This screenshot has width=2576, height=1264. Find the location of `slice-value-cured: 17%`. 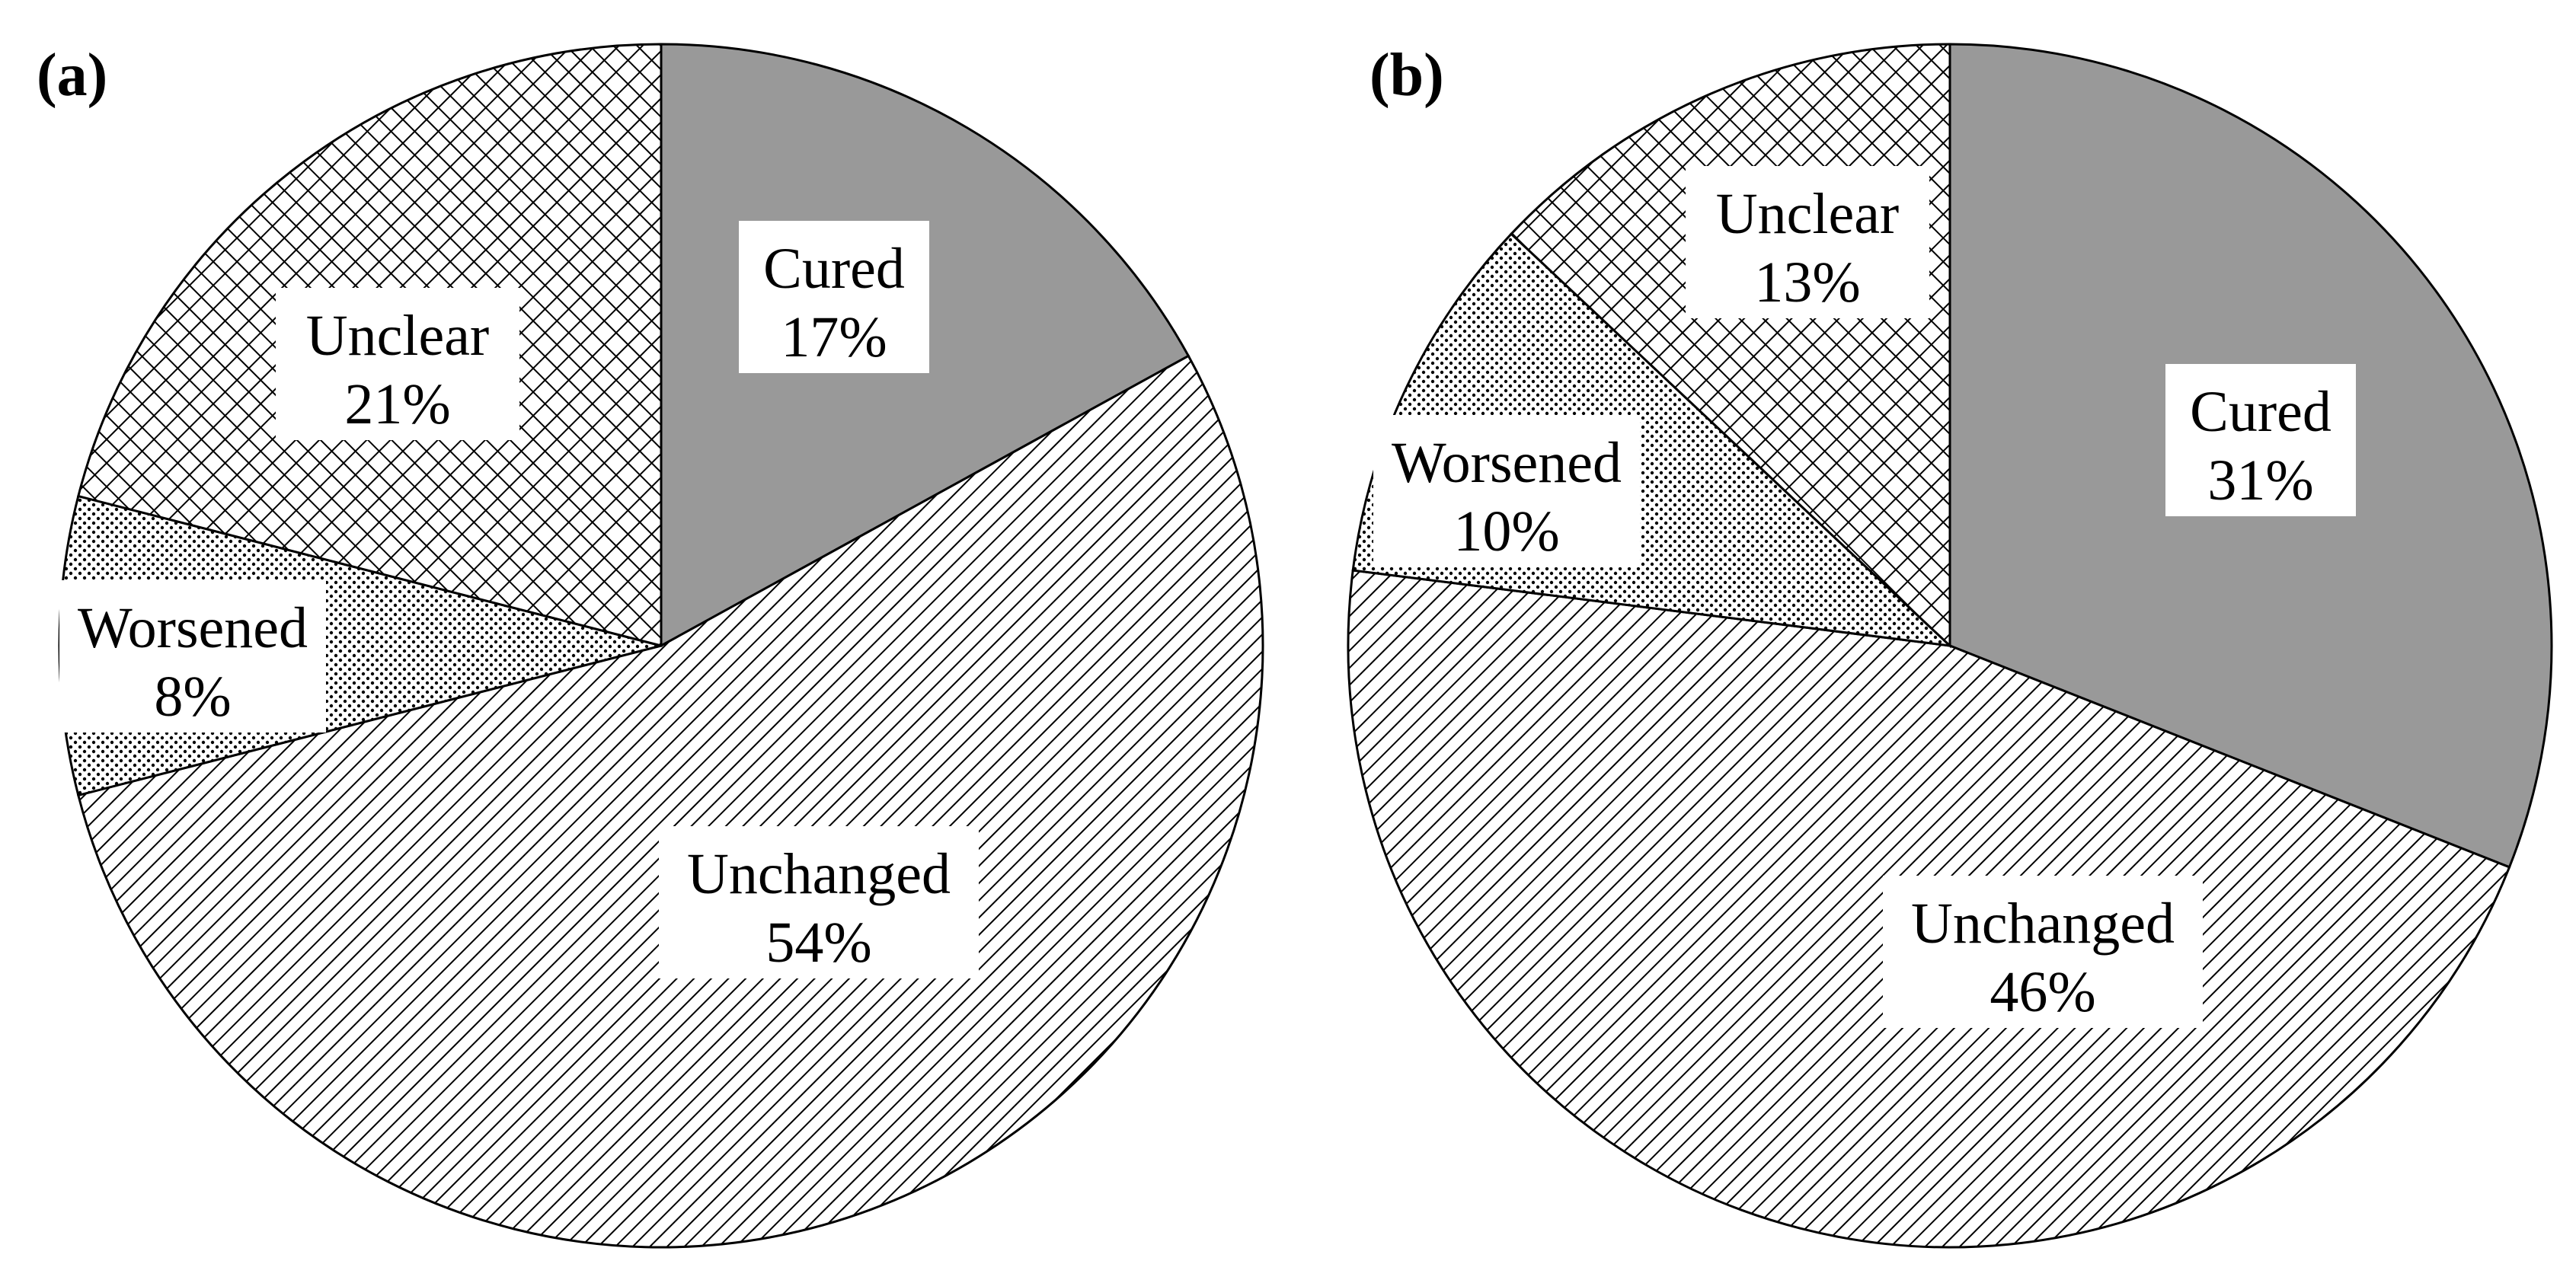

slice-value-cured: 17% is located at coordinates (834, 337).